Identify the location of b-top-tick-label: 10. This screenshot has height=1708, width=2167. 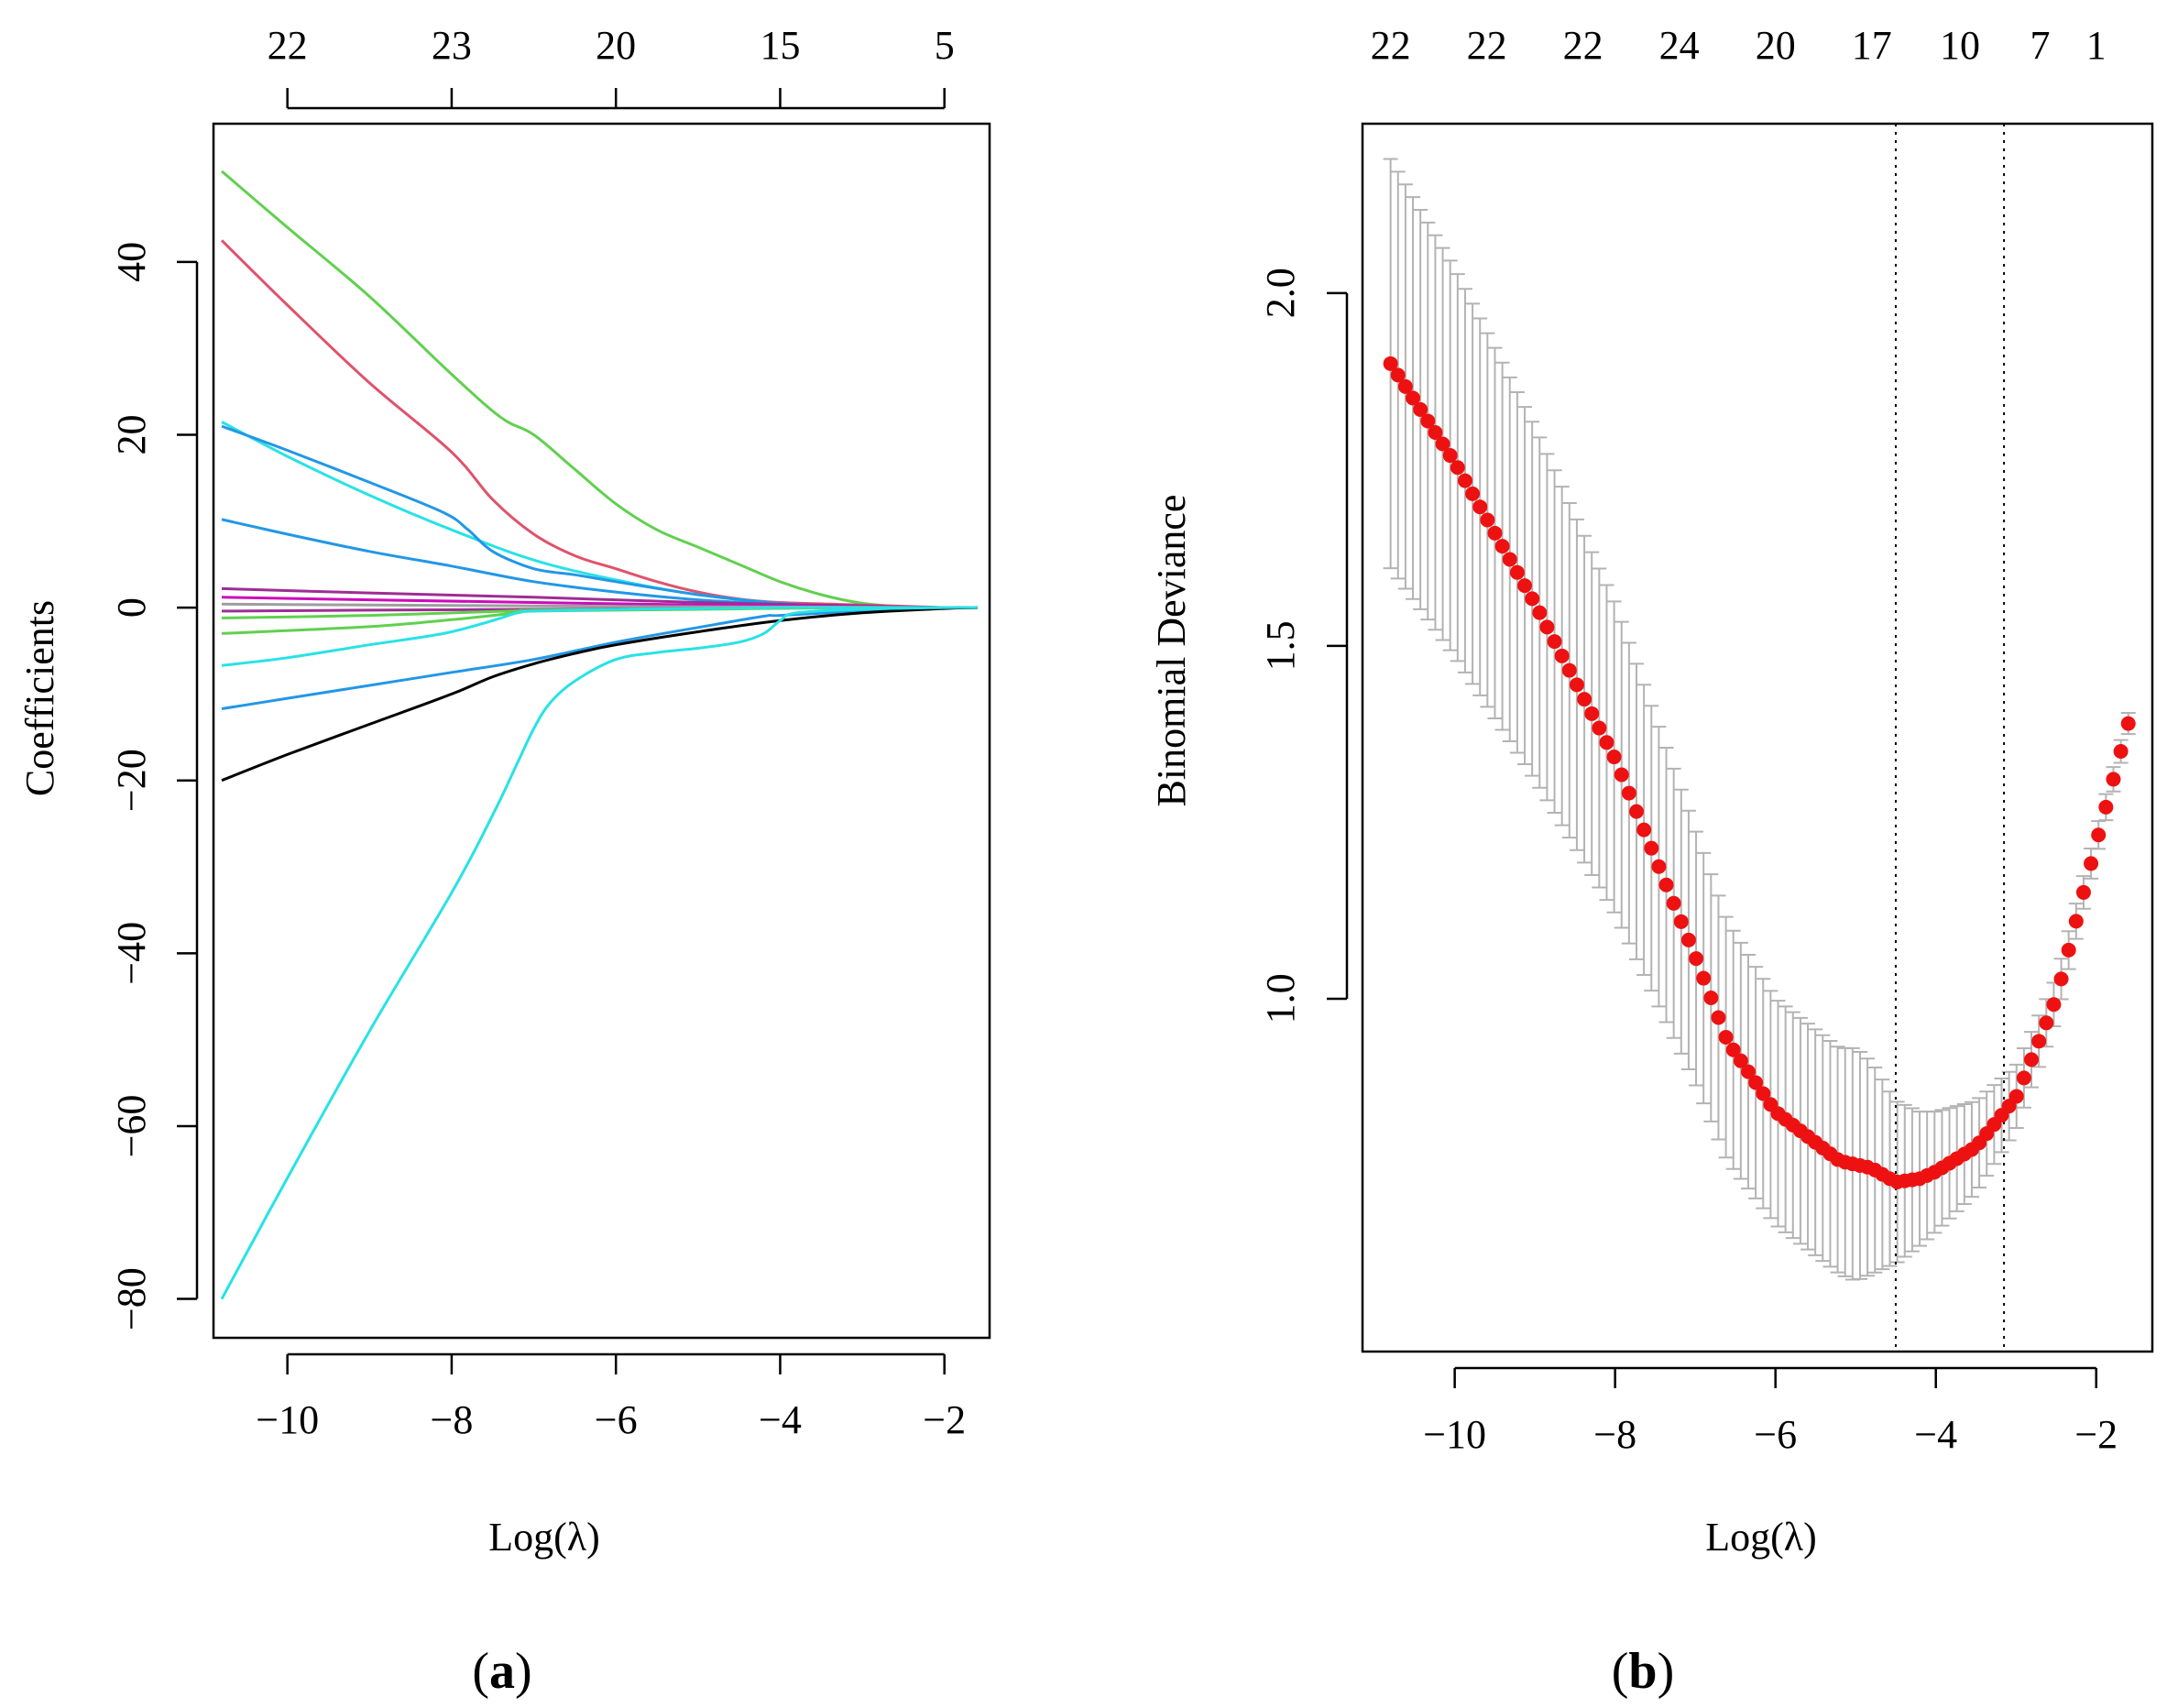
(1960, 46).